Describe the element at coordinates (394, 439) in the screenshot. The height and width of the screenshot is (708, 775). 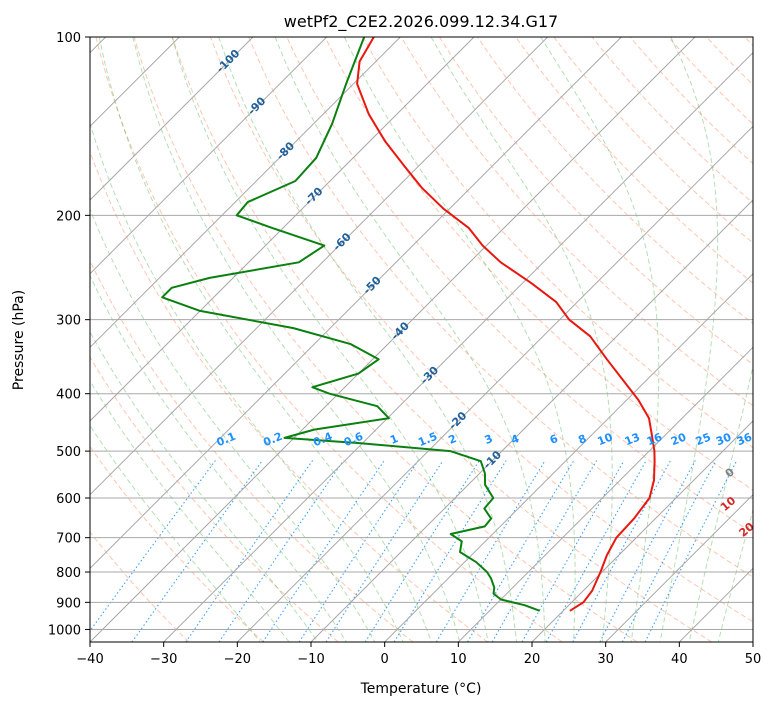
I see `mixing-ratio-label: 1` at that location.